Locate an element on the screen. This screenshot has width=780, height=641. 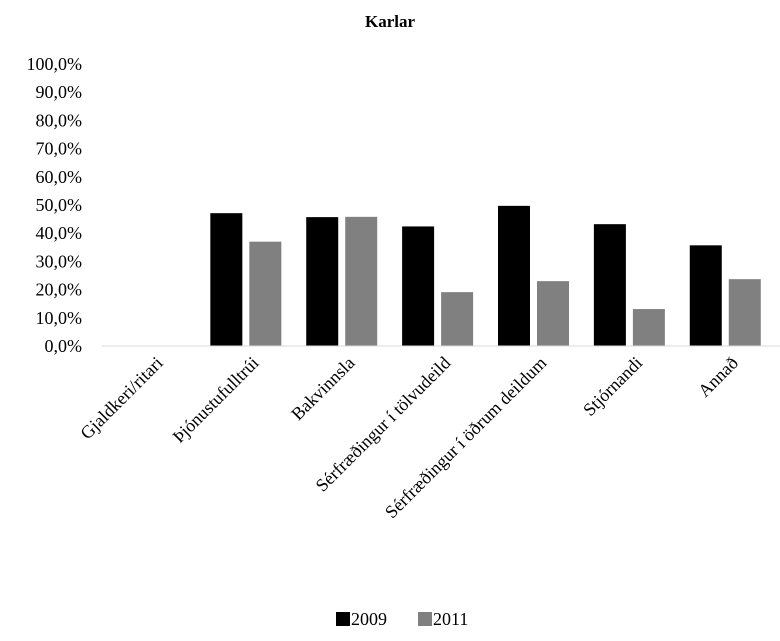
y-tick-label: 30,0% is located at coordinates (59, 261).